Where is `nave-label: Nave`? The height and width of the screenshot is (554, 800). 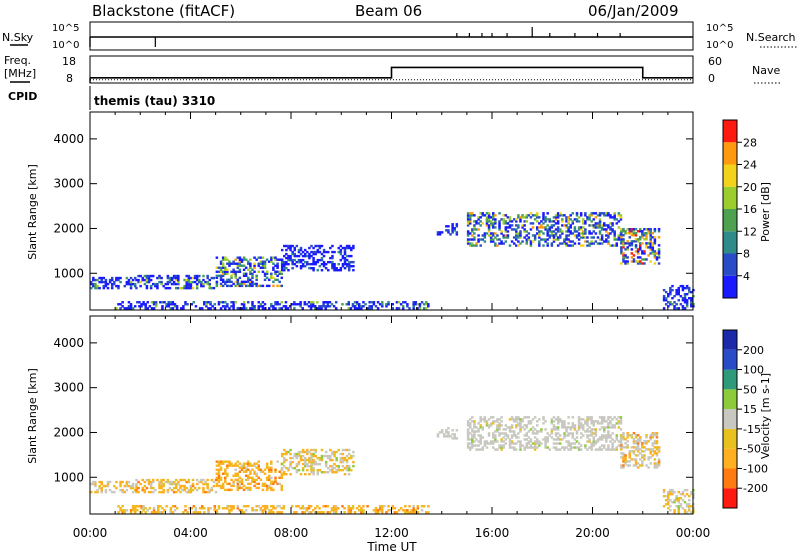 nave-label: Nave is located at coordinates (766, 70).